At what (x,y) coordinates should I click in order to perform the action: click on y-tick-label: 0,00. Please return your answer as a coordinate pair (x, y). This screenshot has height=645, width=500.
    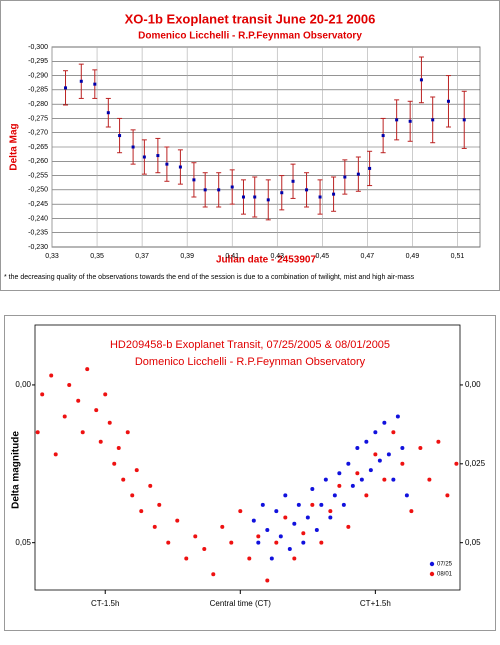
    Looking at the image, I should click on (23, 384).